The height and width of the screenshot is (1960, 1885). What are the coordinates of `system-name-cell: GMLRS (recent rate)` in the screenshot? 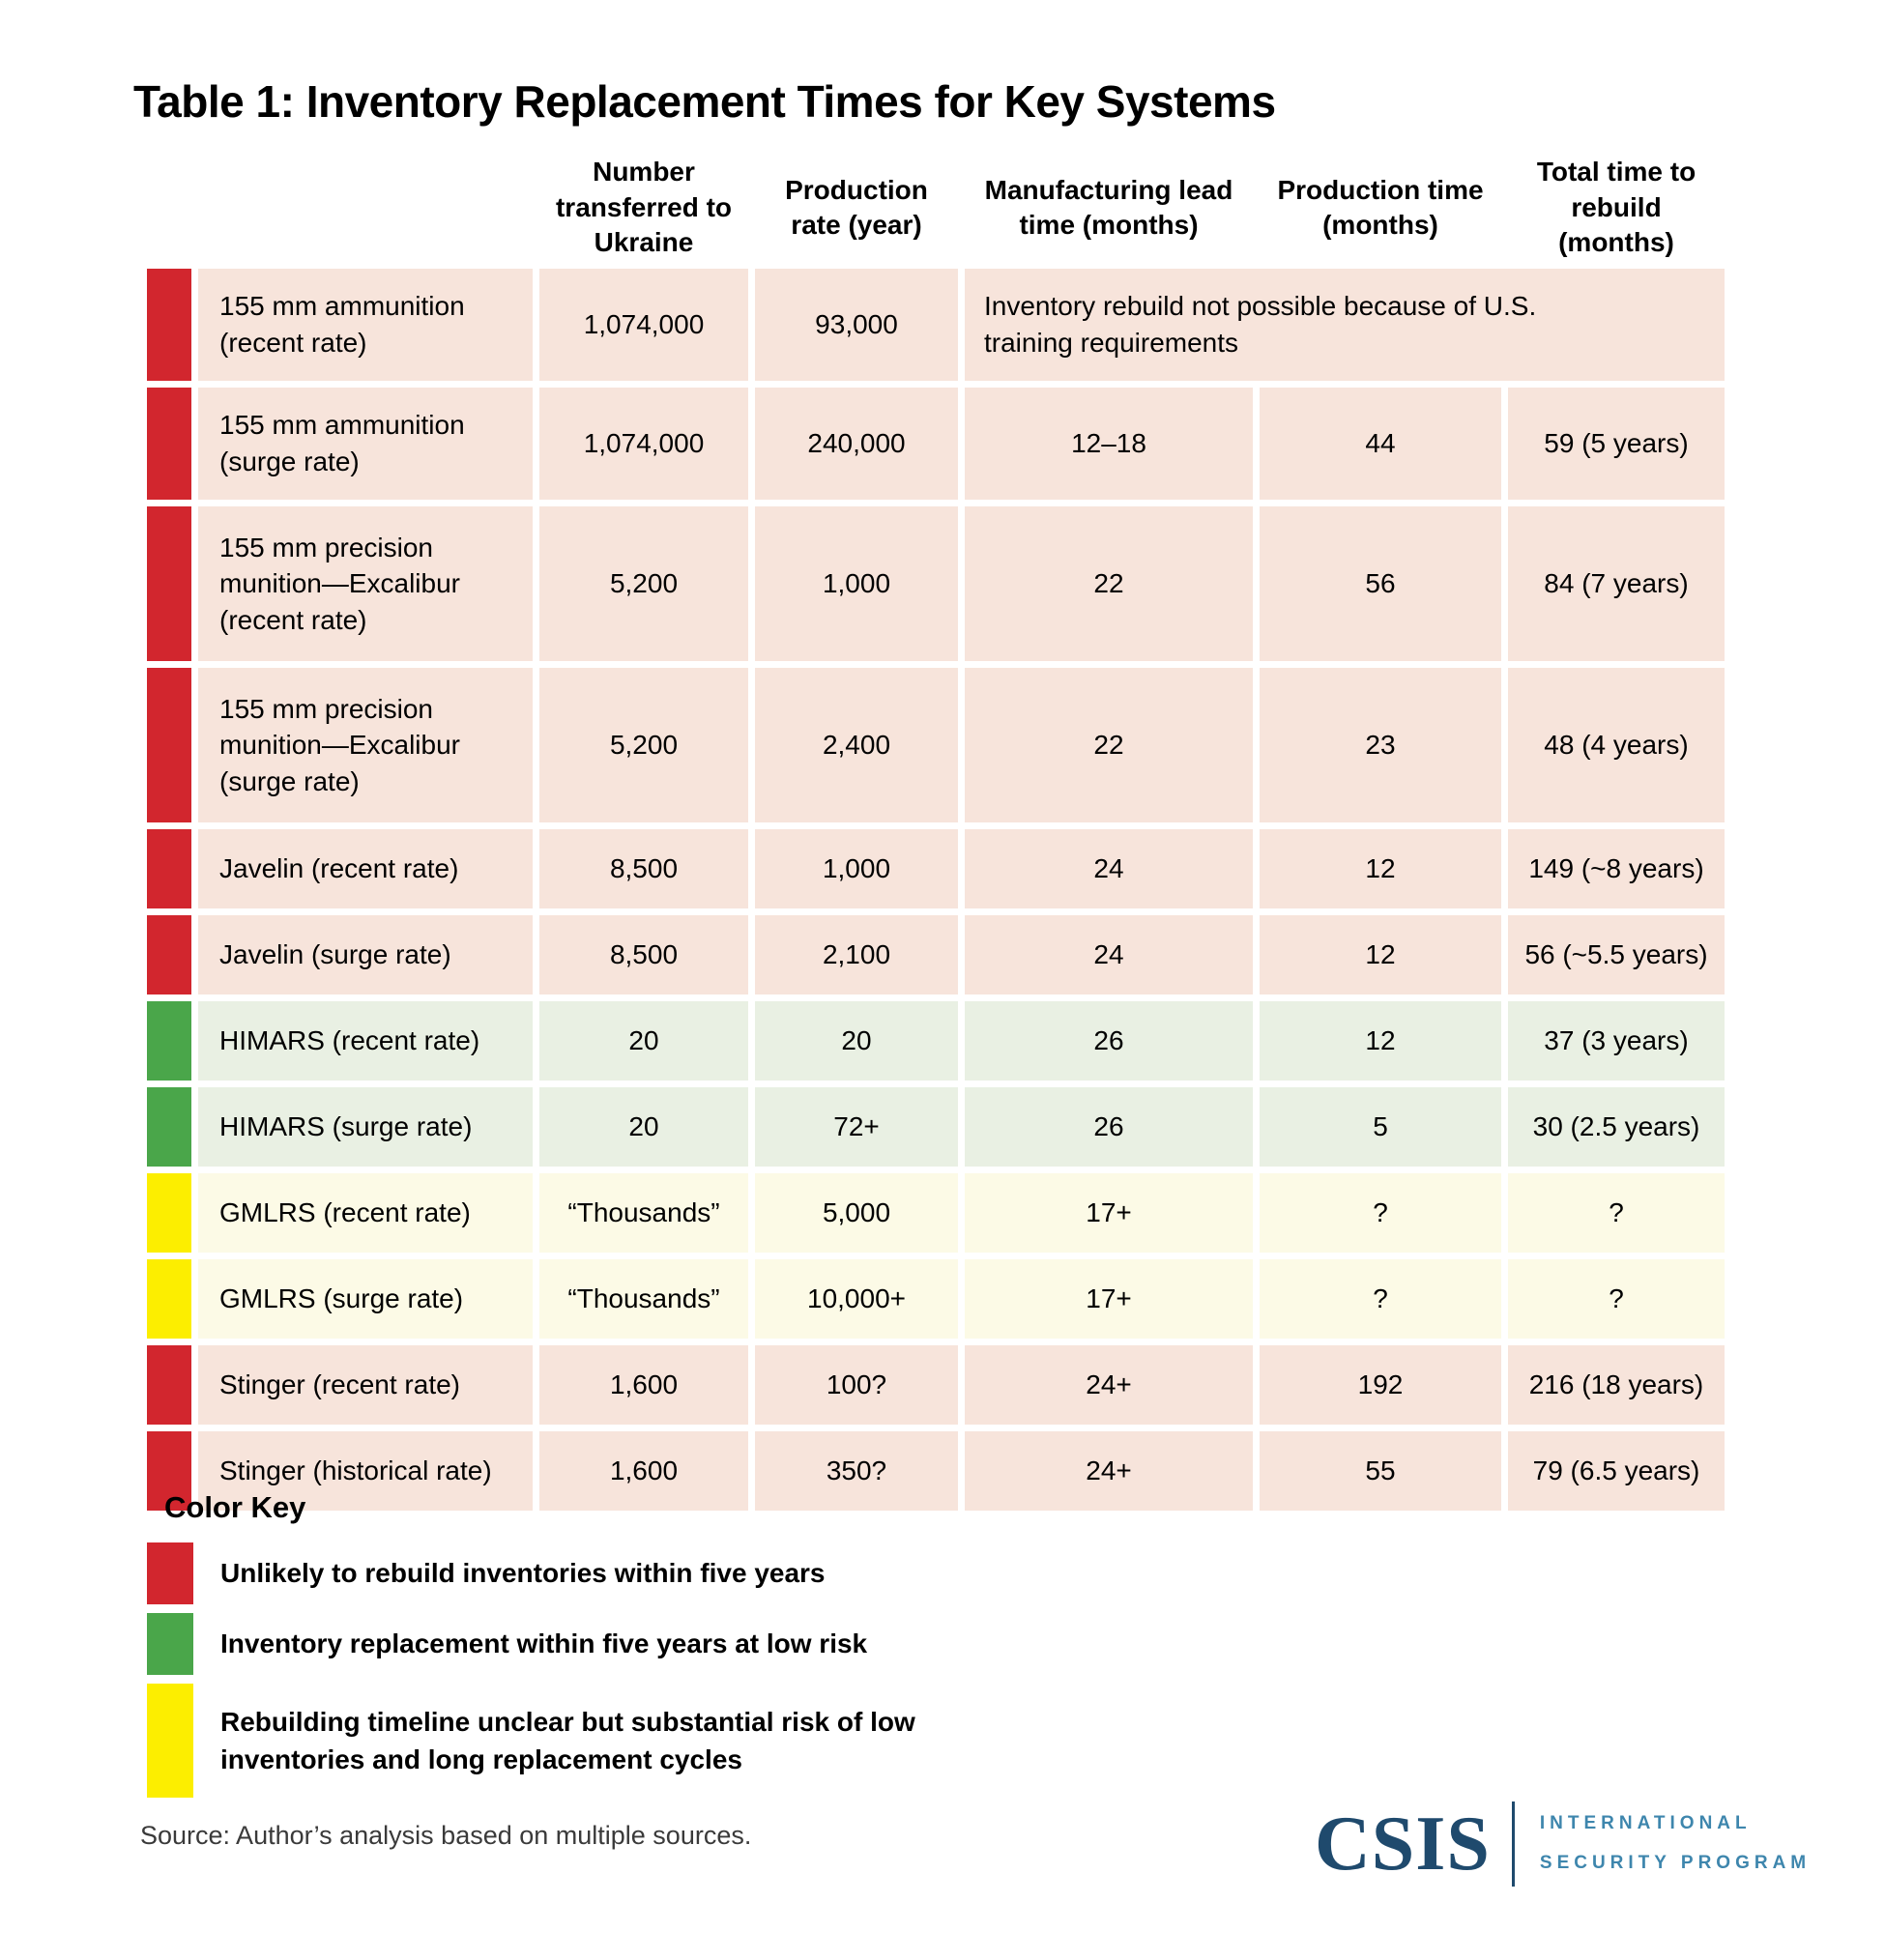 It's located at (365, 1213).